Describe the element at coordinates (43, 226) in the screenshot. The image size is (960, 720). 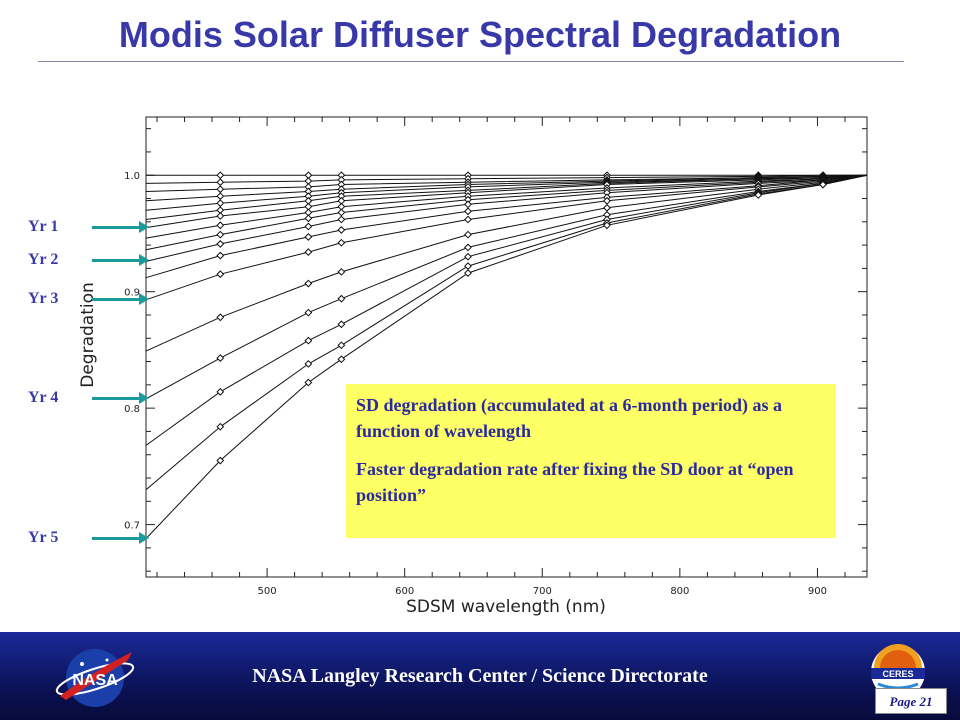
I see `year-label: Yr 1` at that location.